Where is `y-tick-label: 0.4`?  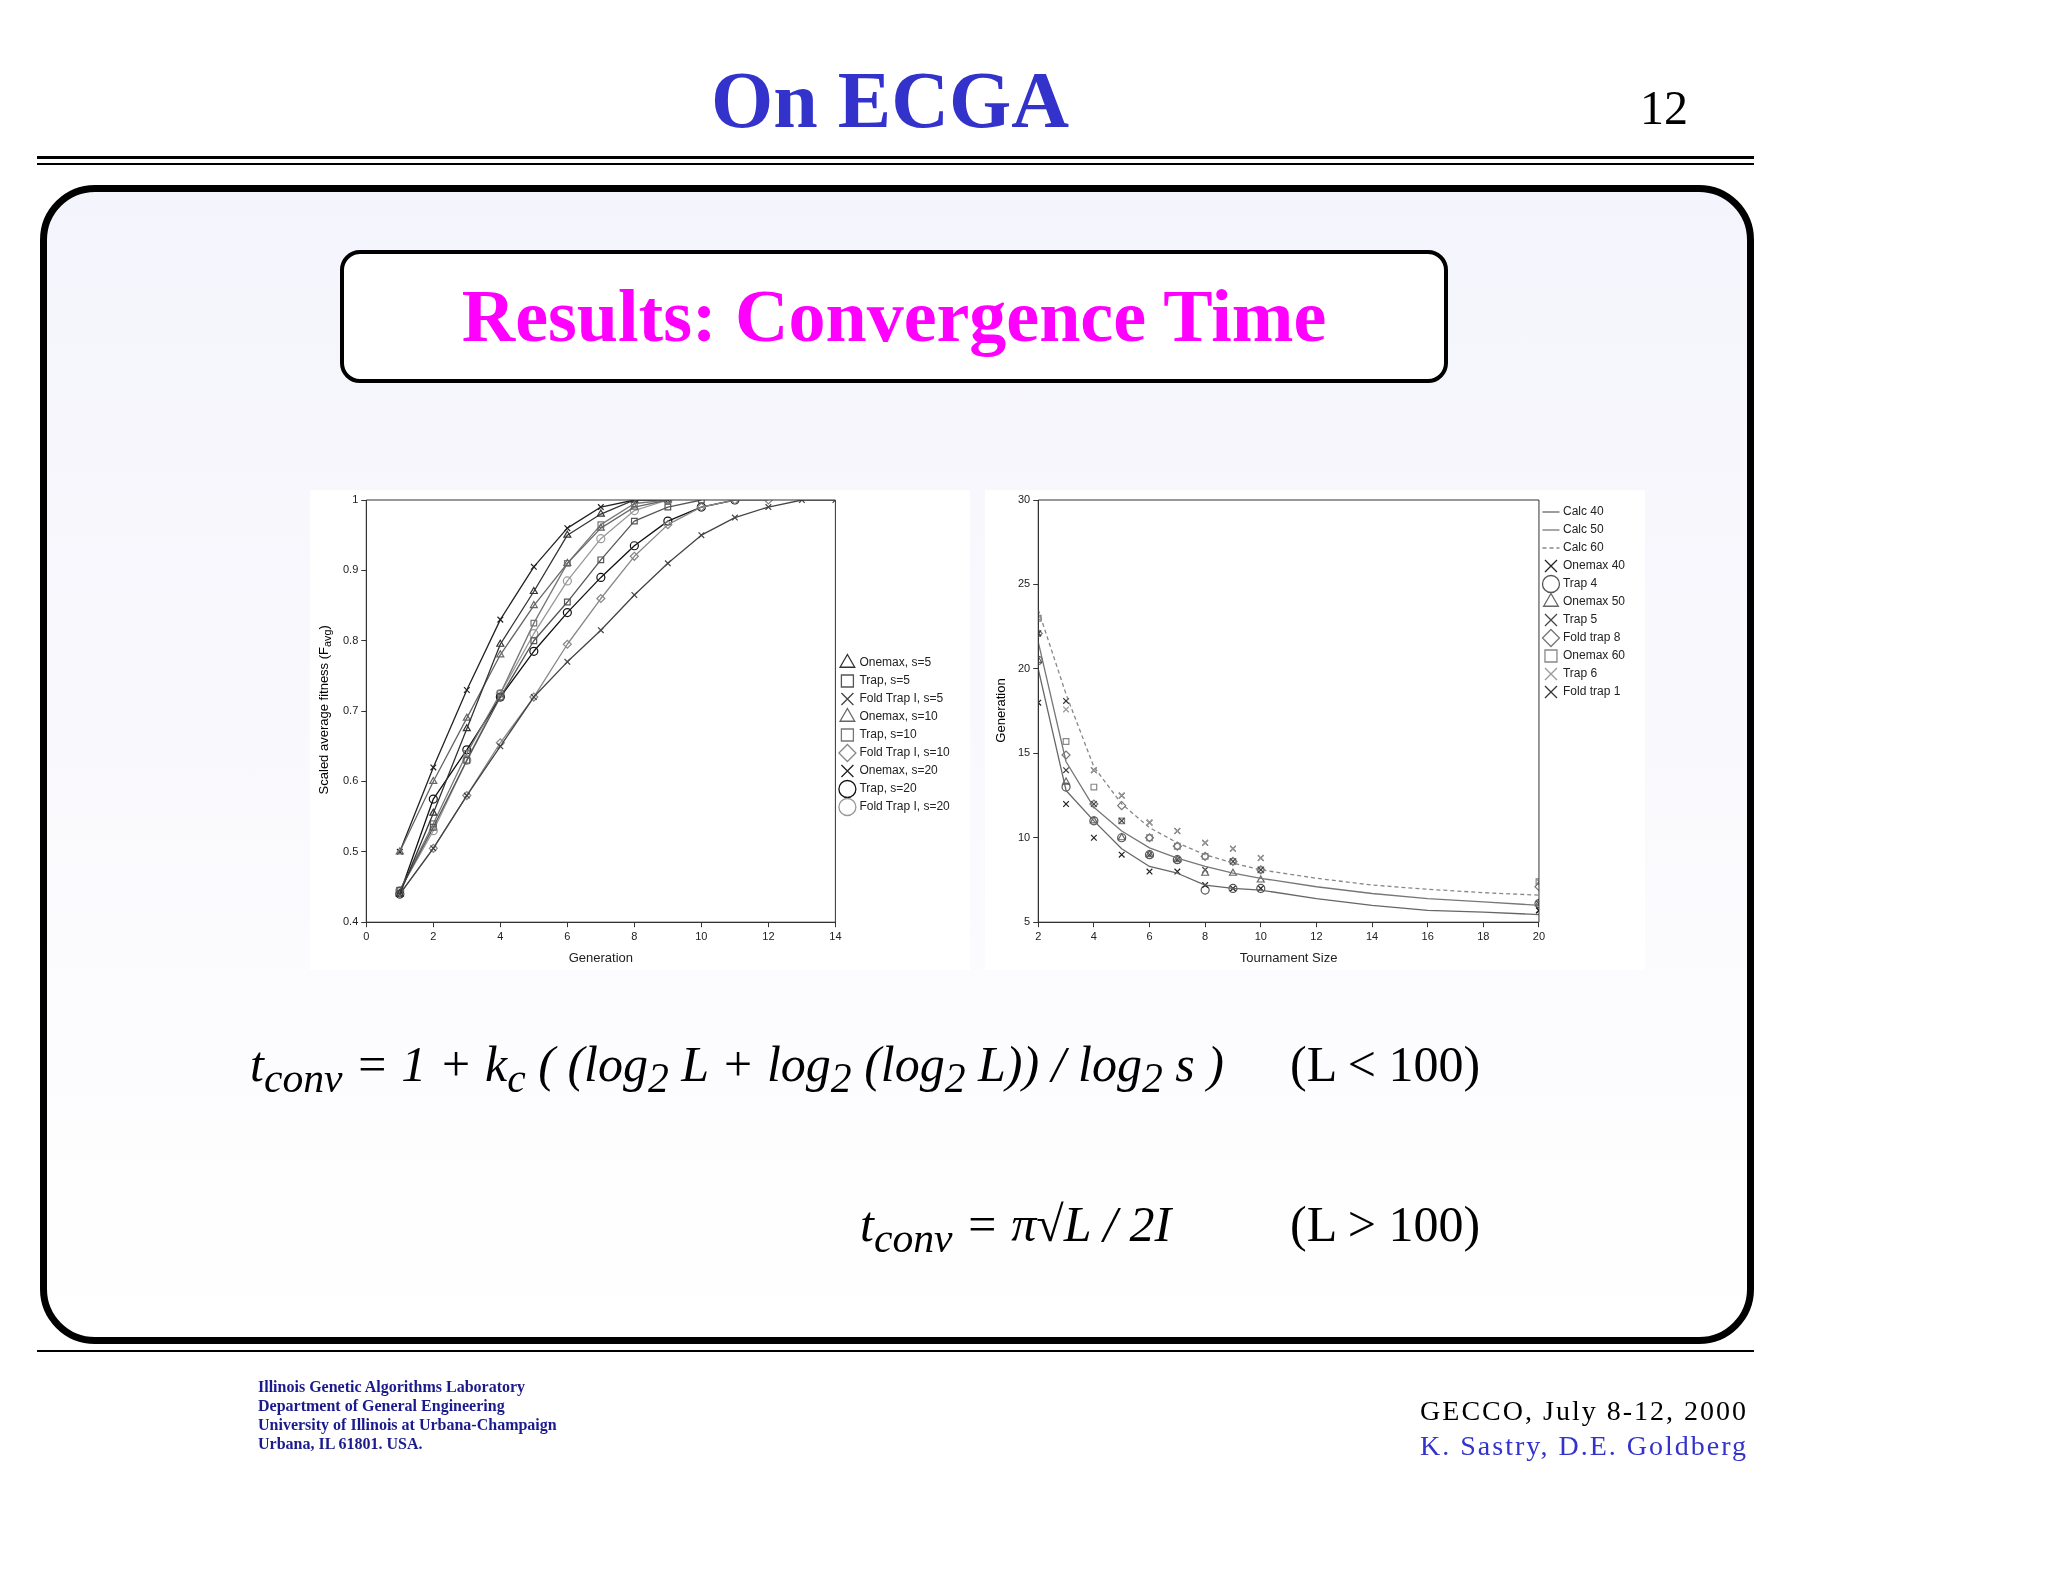 y-tick-label: 0.4 is located at coordinates (350, 921).